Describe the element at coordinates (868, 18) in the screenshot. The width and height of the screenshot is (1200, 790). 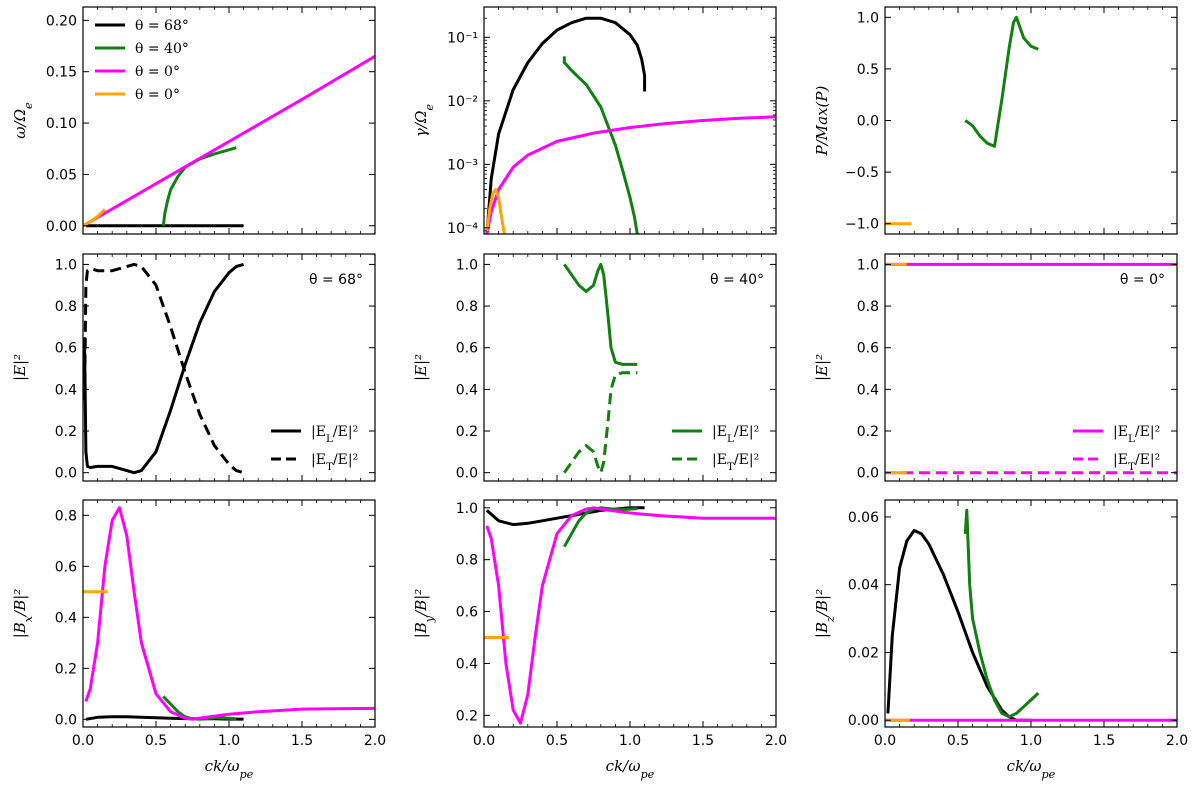
I see `y-tick-label-polarization-4: 1.0` at that location.